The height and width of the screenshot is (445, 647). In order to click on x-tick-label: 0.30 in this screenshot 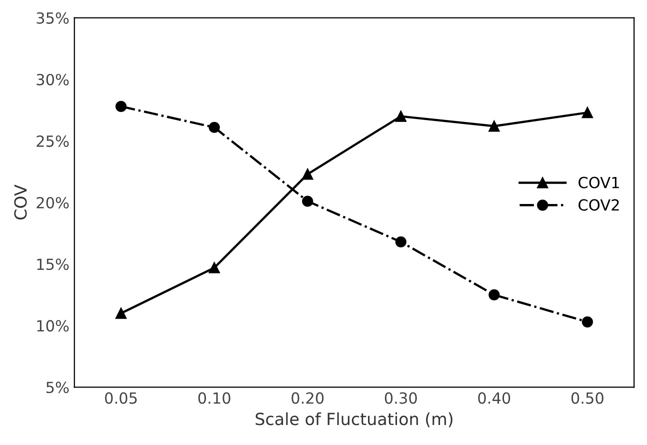, I will do `click(400, 398)`.